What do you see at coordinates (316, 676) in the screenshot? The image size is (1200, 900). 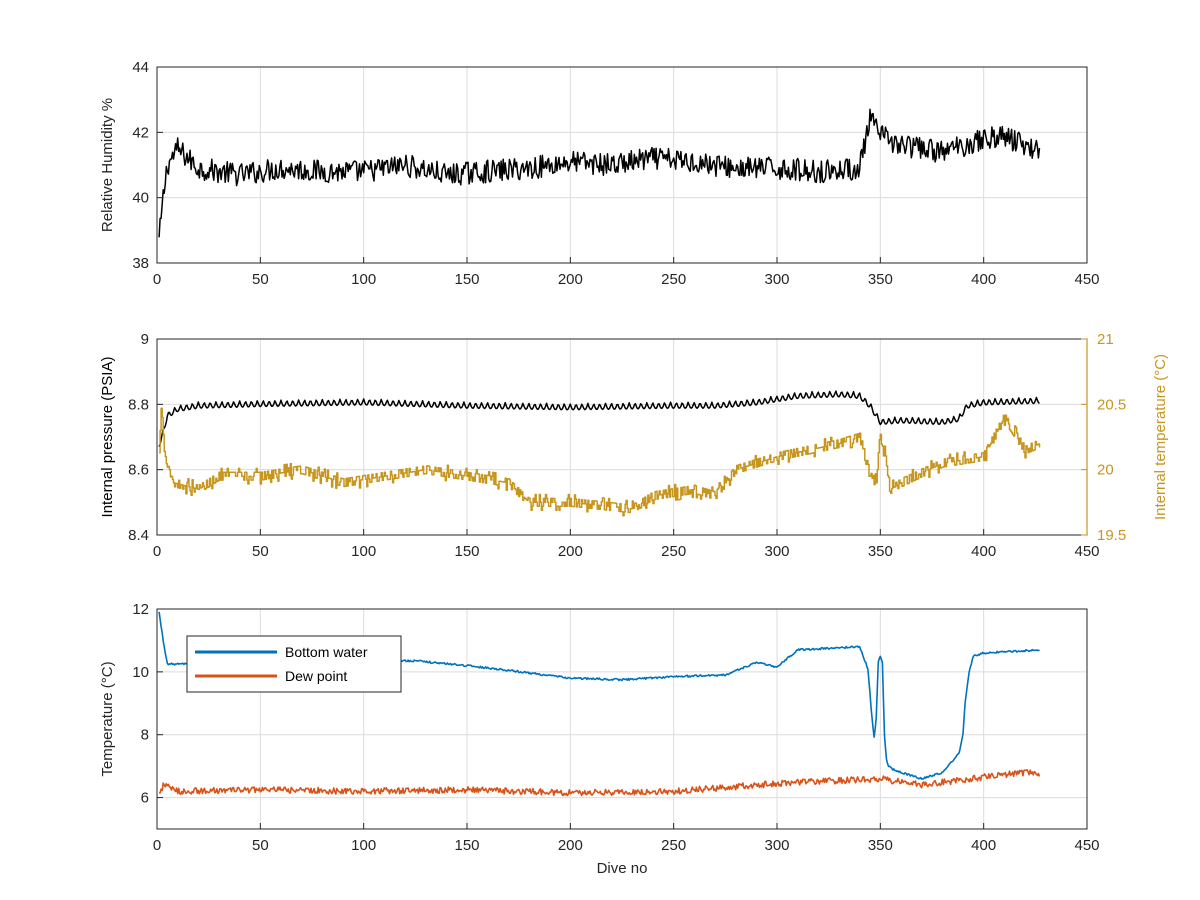 I see `legend-label: Dew point` at bounding box center [316, 676].